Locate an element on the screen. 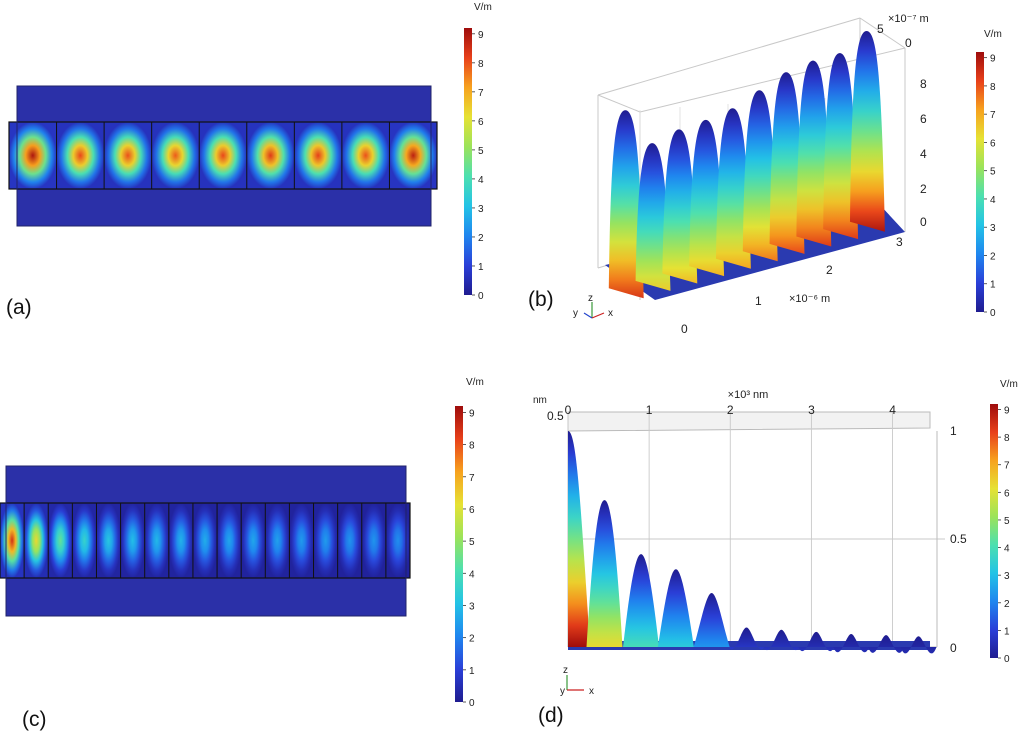 The height and width of the screenshot is (735, 1024). depth-tick-label: 0.5 is located at coordinates (555, 416).